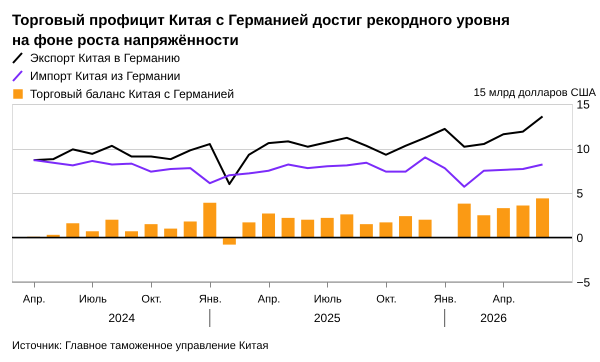 This screenshot has height=362, width=600. Describe the element at coordinates (132, 94) in the screenshot. I see `legend-label: Торговый баланс Китая с Германией` at that location.